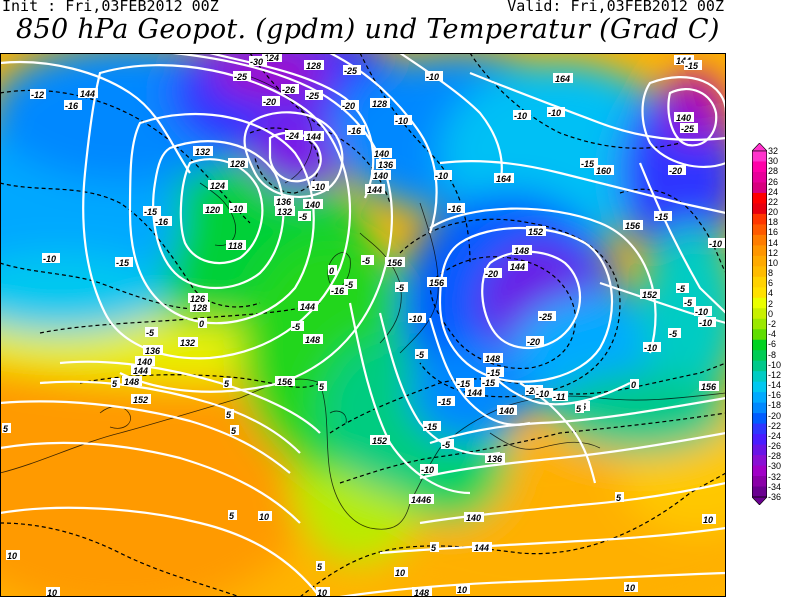 This screenshot has height=597, width=790. I want to click on gp-label: 118, so click(236, 245).